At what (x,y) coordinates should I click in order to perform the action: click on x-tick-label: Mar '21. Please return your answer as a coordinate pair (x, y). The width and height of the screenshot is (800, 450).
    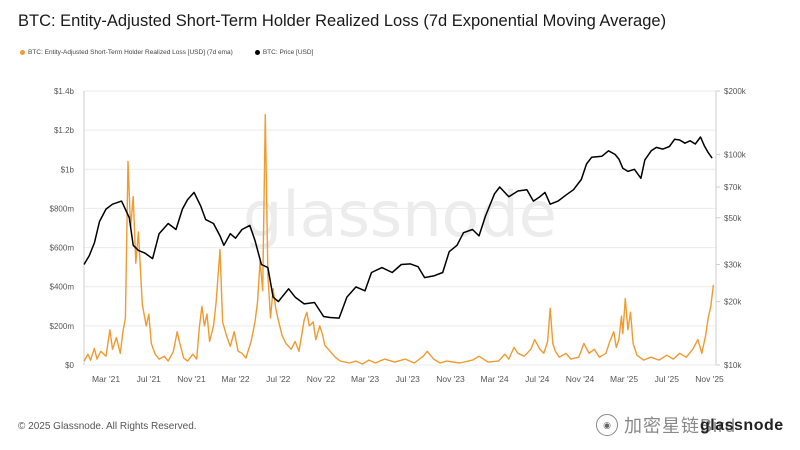
    Looking at the image, I should click on (106, 379).